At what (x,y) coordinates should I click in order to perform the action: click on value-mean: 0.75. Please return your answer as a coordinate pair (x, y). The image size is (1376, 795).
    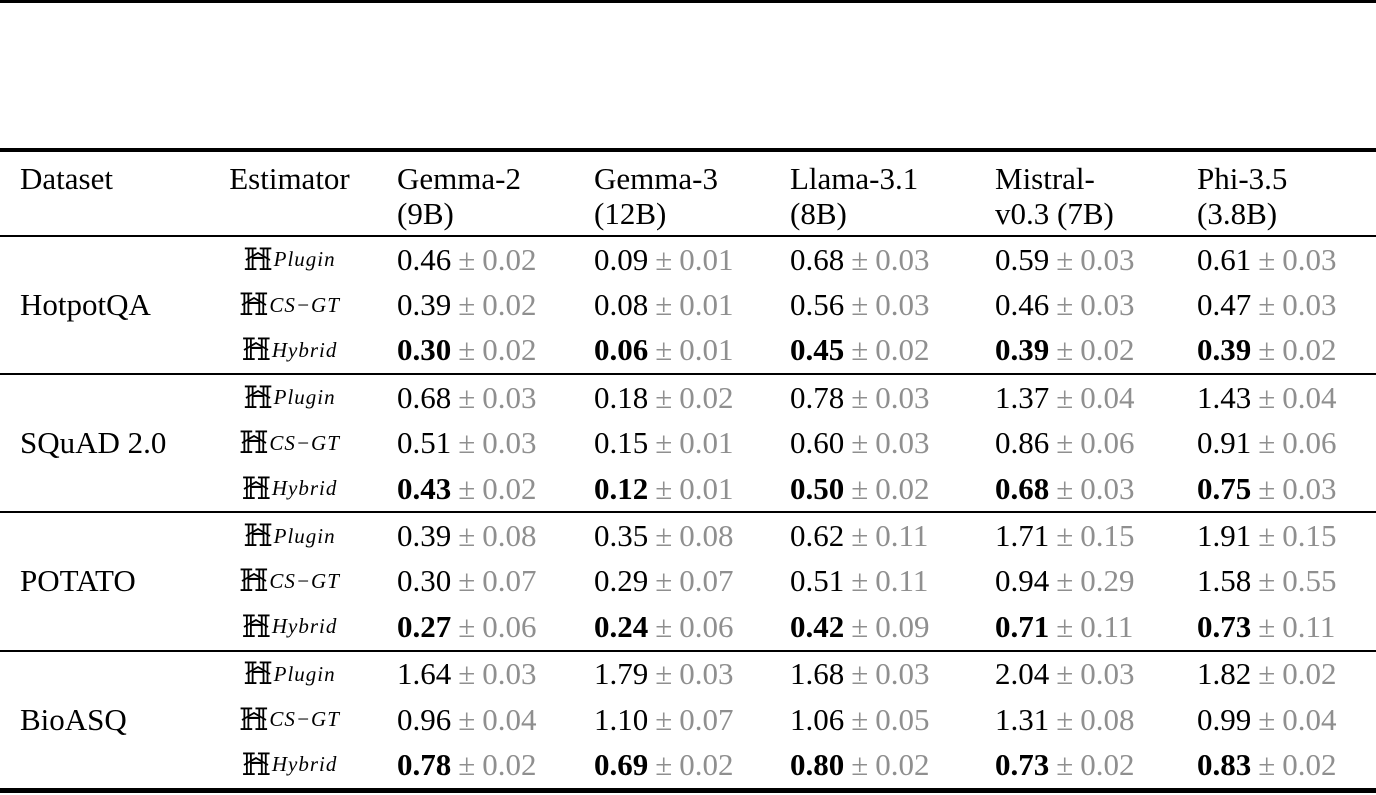
    Looking at the image, I should click on (1224, 488).